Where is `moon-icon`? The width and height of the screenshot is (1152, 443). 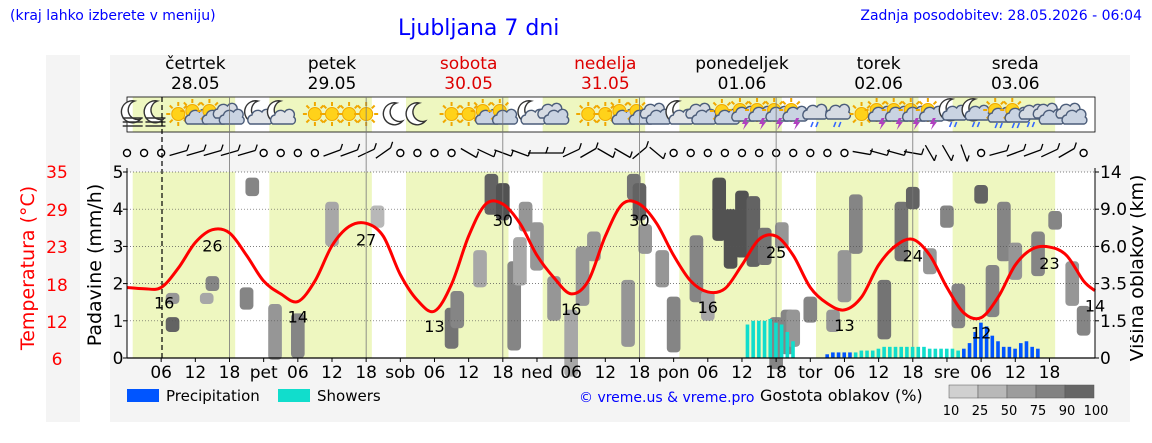 moon-icon is located at coordinates (416, 114).